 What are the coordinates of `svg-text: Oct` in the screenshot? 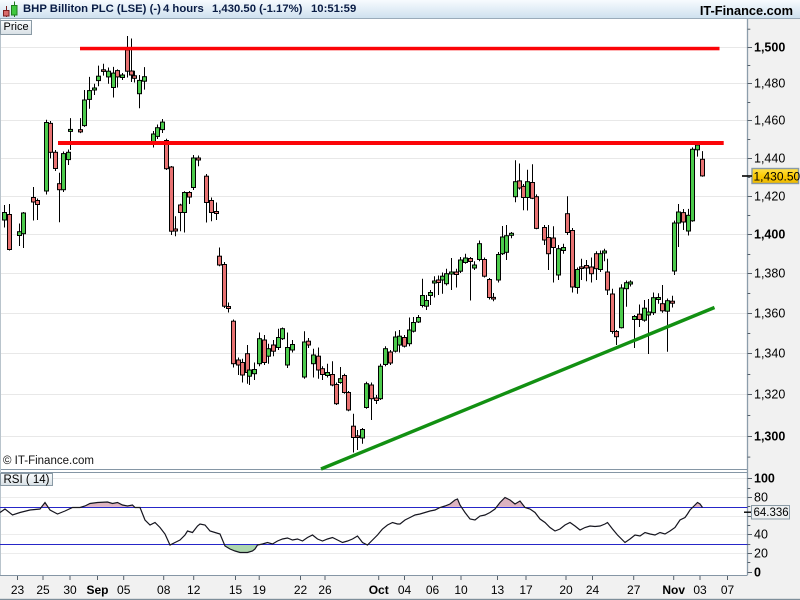 It's located at (379, 590).